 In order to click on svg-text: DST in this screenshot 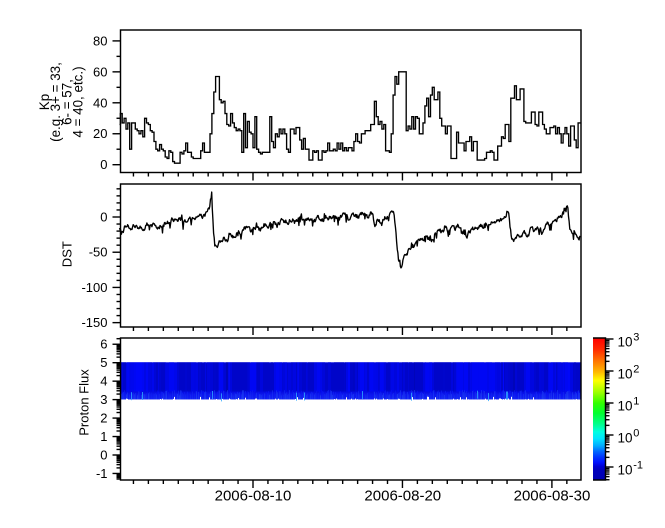, I will do `click(67, 254)`.